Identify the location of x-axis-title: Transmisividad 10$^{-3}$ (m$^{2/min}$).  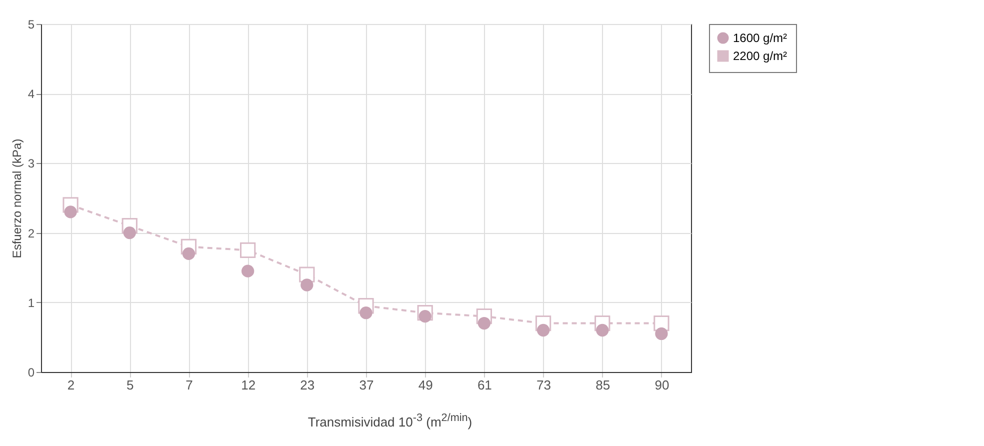
(390, 421).